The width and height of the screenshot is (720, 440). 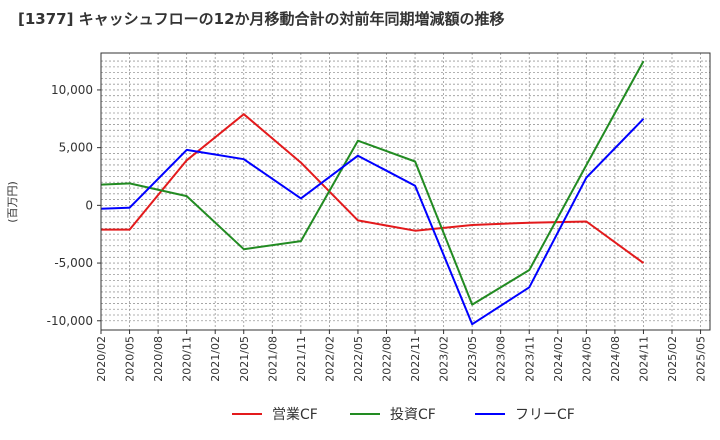 I want to click on y-tick-label: -5,000, so click(x=73, y=263).